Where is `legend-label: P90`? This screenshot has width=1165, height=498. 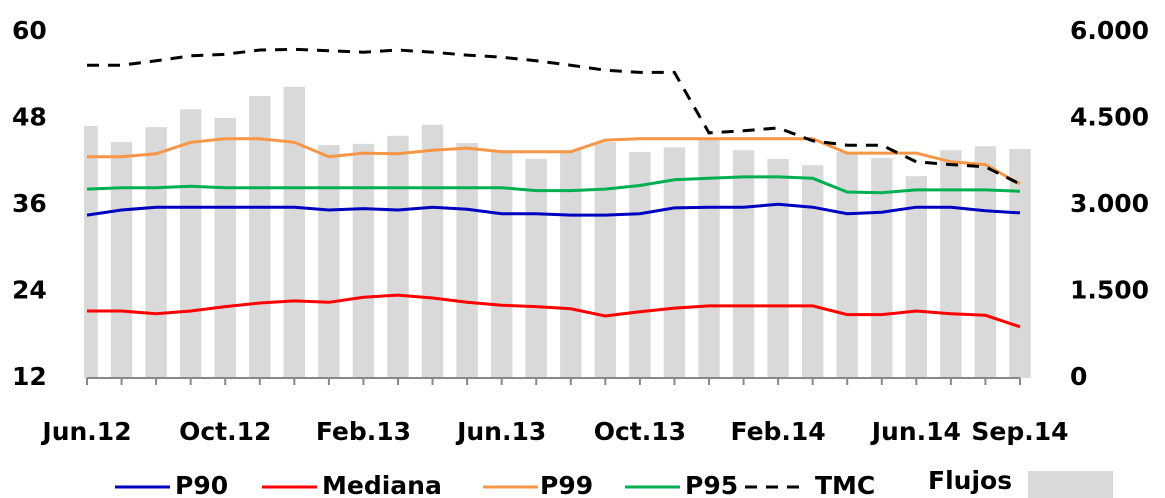 legend-label: P90 is located at coordinates (201, 484).